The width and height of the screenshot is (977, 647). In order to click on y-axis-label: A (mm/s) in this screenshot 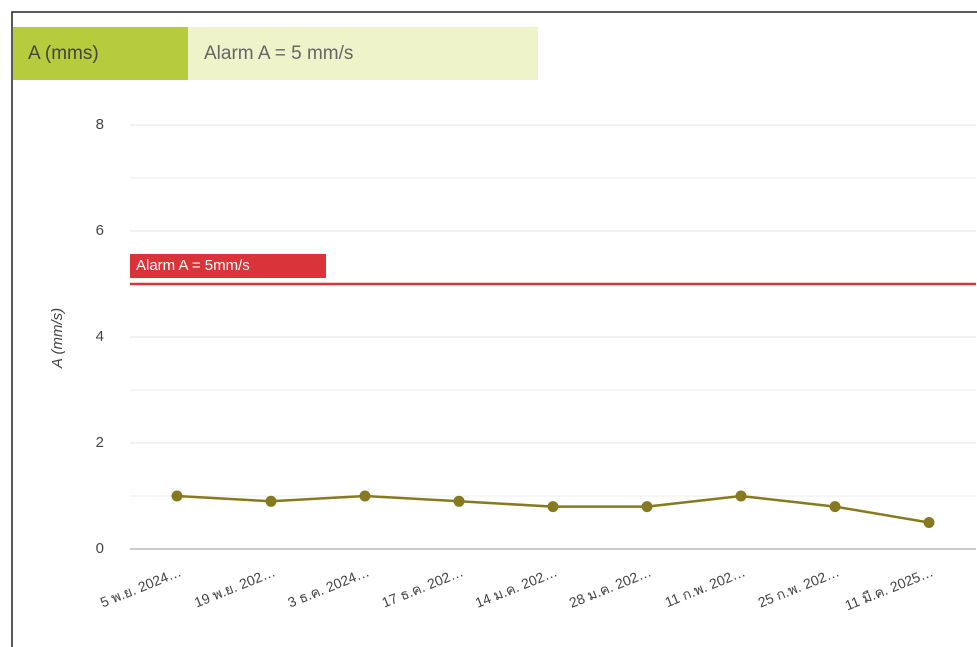, I will do `click(57, 338)`.